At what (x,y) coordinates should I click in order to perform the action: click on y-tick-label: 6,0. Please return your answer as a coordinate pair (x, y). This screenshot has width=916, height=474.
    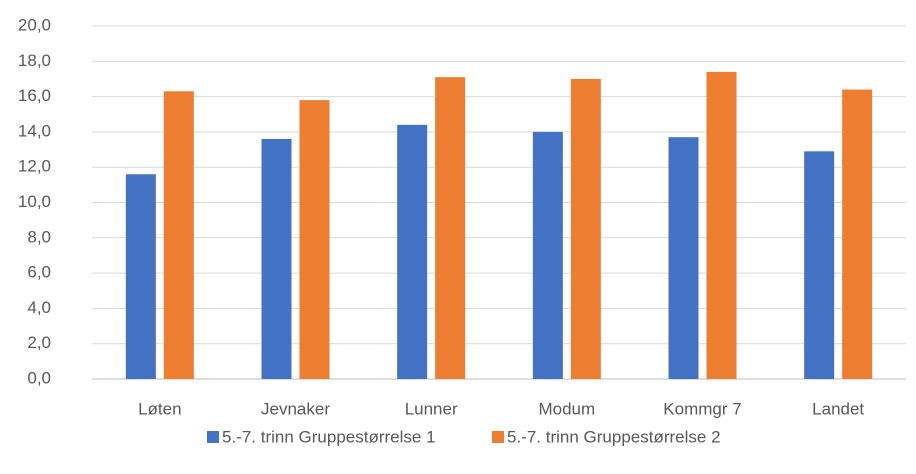
    Looking at the image, I should click on (39, 272).